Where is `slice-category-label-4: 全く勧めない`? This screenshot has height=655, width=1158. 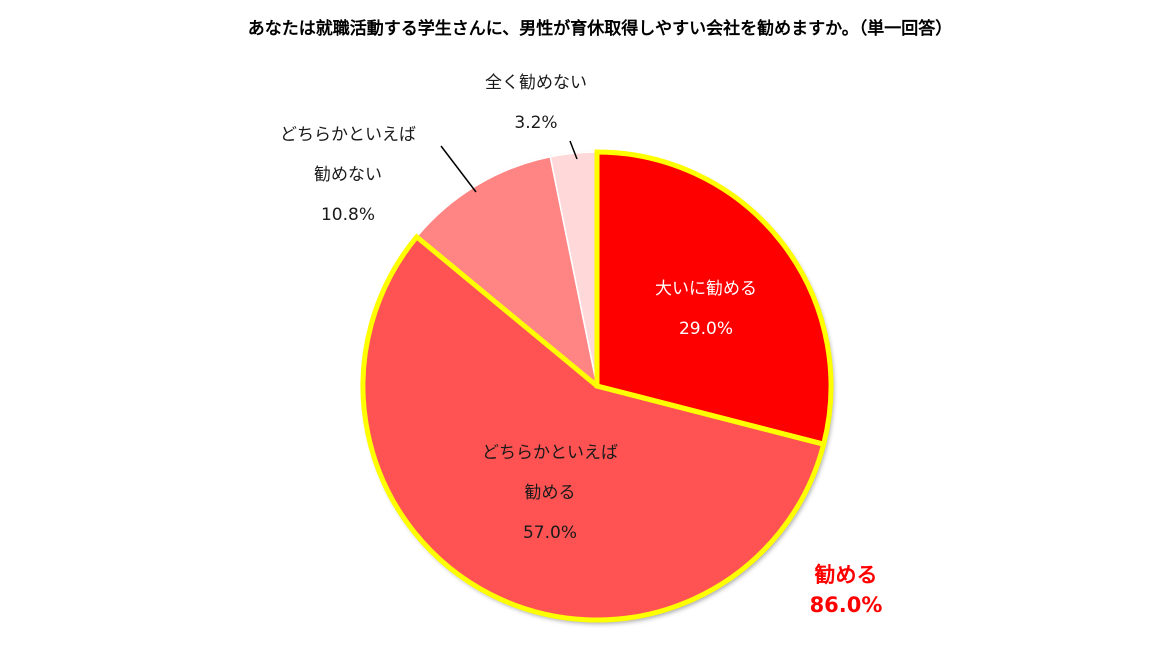 slice-category-label-4: 全く勧めない is located at coordinates (536, 83).